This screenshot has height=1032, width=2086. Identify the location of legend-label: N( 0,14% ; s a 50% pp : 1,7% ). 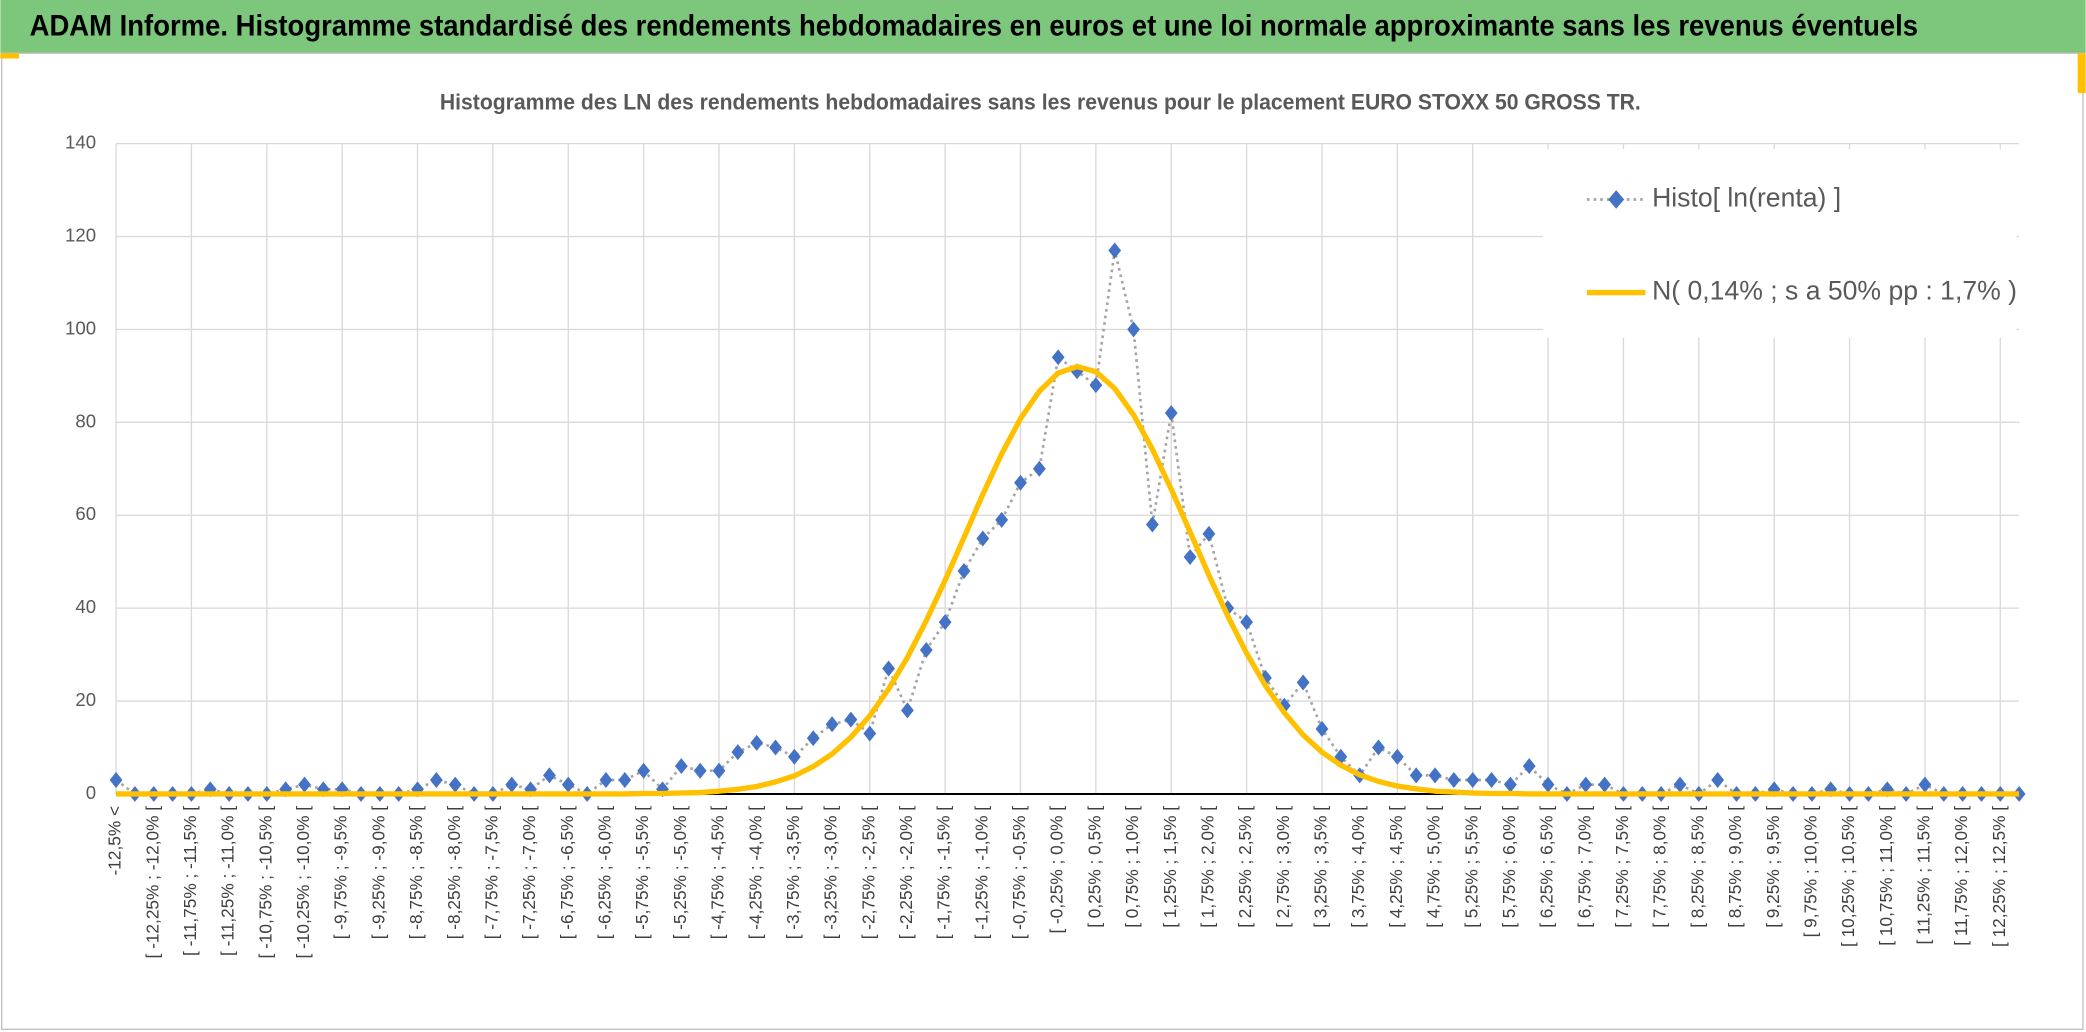
(1834, 291).